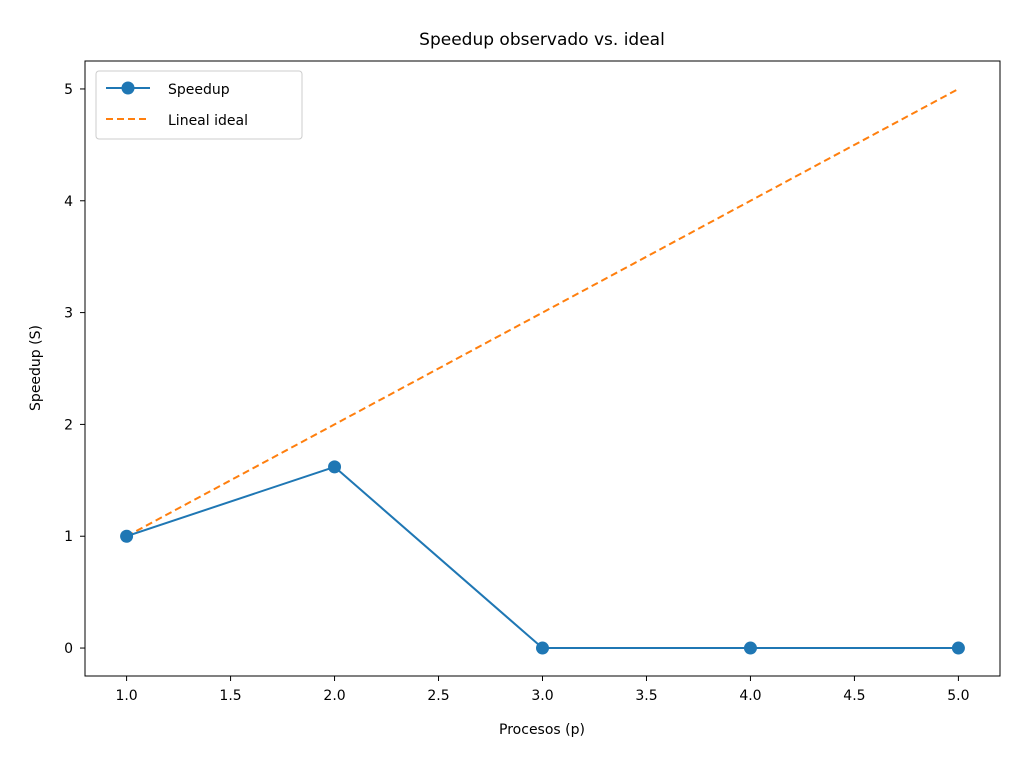 The height and width of the screenshot is (768, 1024). I want to click on y-tick-label: 1, so click(68, 537).